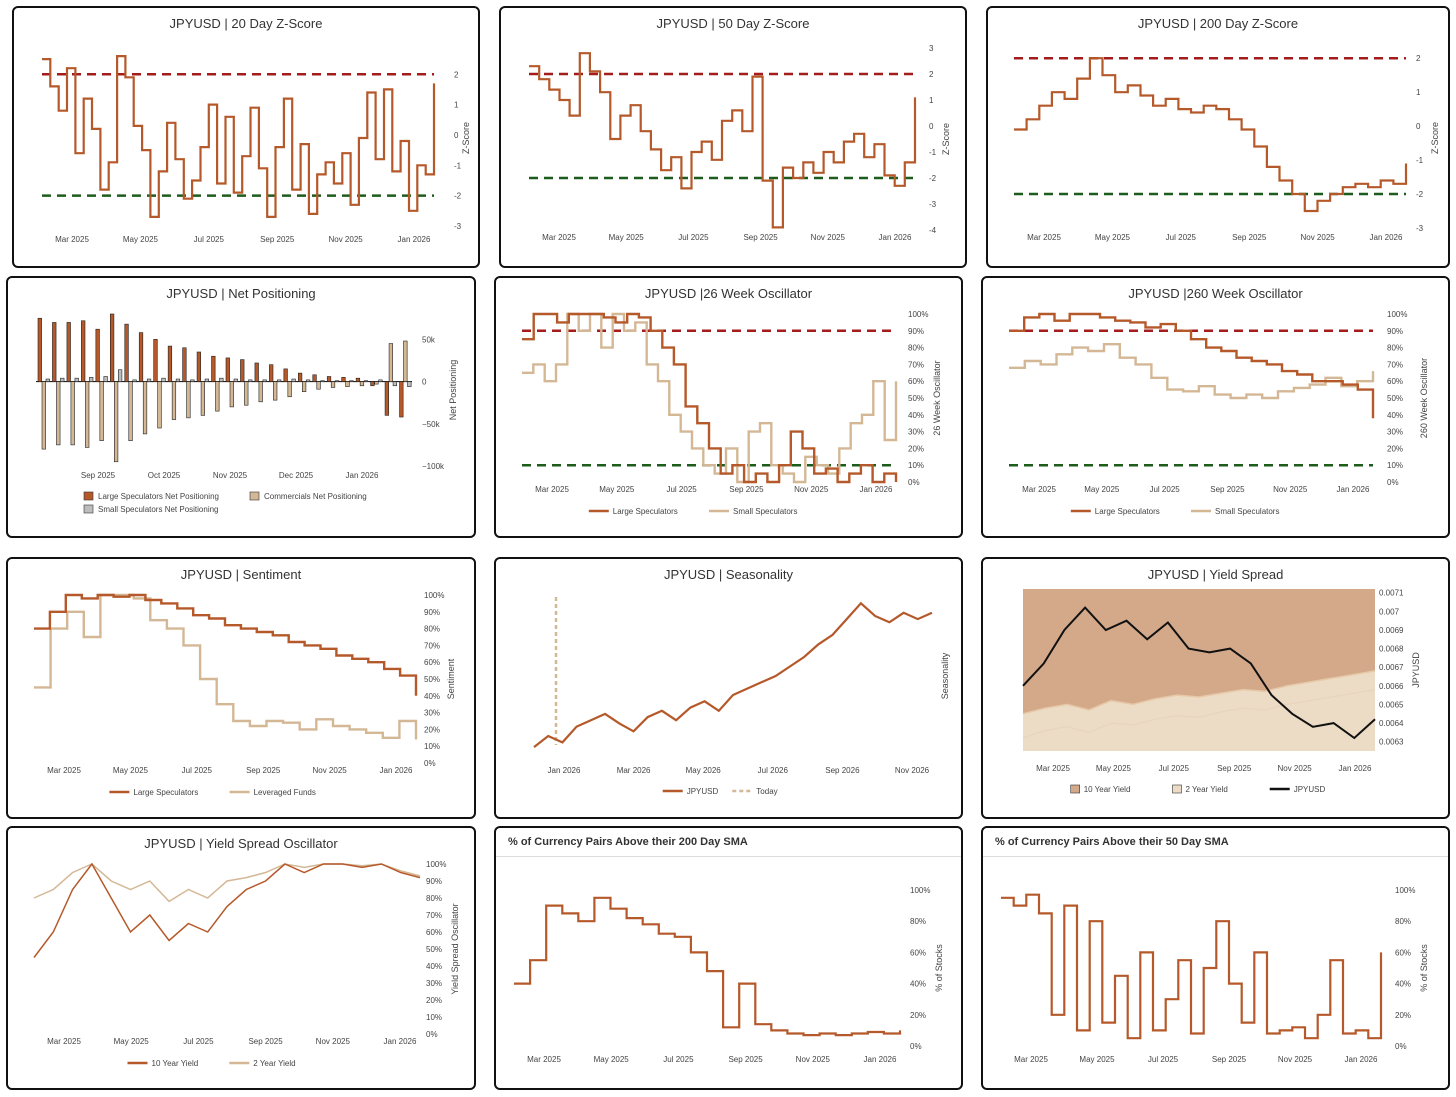  I want to click on chart-title: JPYUSD | 20 Day Z-Score, so click(246, 23).